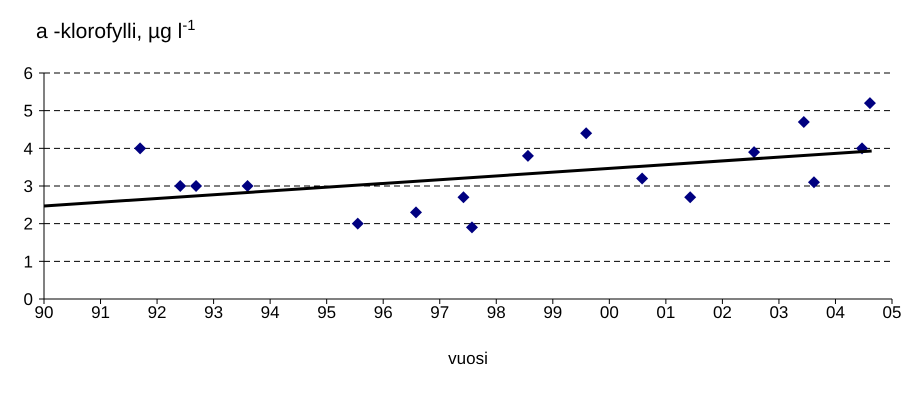  I want to click on y-tick-label: 5, so click(28, 111).